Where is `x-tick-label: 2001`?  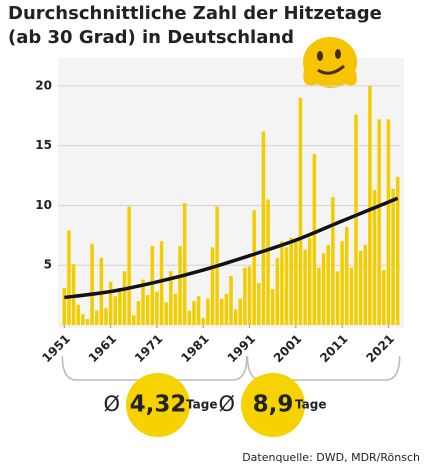 x-tick-label: 2001 is located at coordinates (288, 349).